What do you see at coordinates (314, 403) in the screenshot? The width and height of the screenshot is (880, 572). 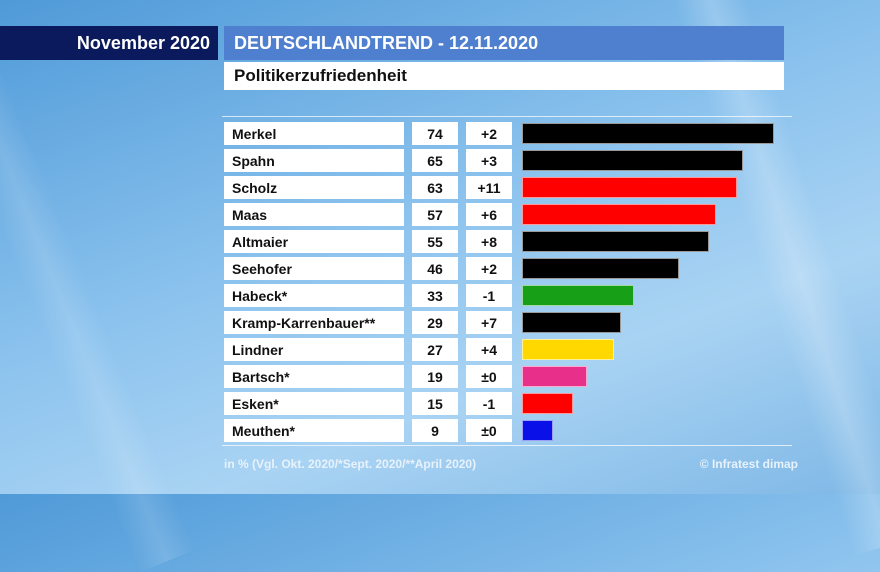 I see `politician-name: Esken*` at bounding box center [314, 403].